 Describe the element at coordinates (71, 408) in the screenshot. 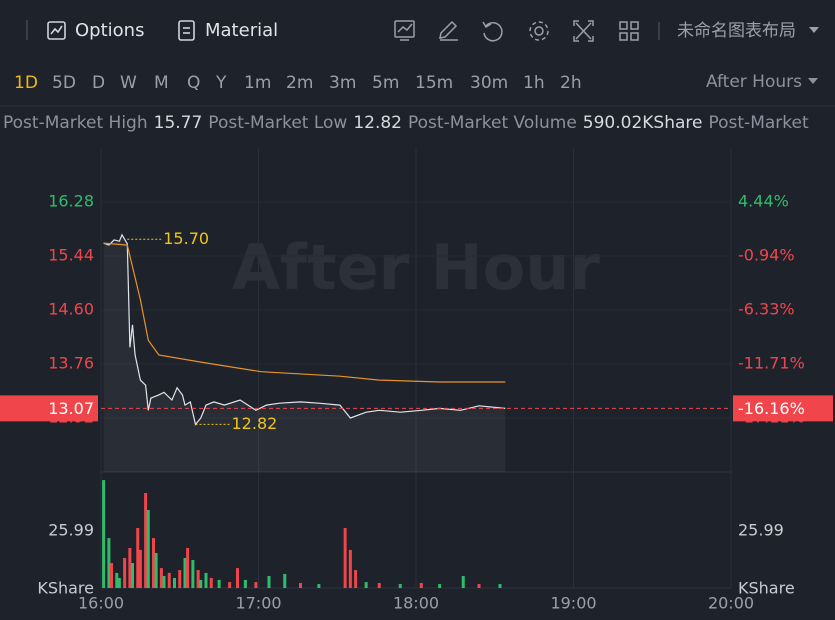

I see `last-price-label: 13.07` at that location.